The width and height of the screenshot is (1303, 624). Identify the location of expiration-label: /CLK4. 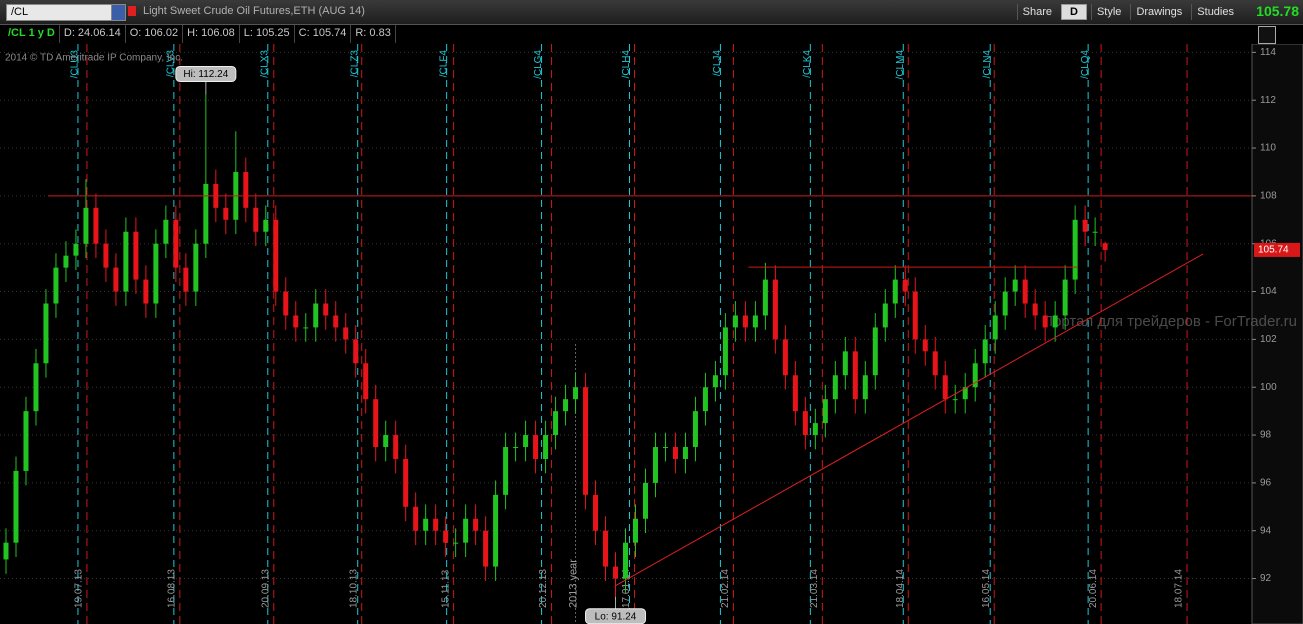
(807, 64).